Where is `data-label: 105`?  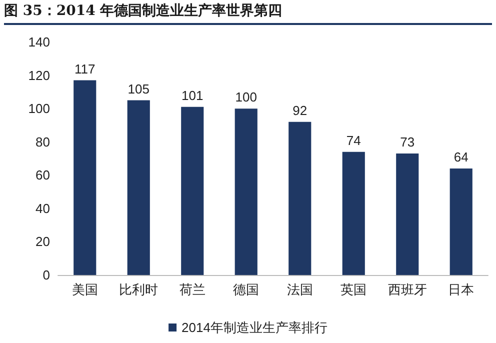 data-label: 105 is located at coordinates (139, 88).